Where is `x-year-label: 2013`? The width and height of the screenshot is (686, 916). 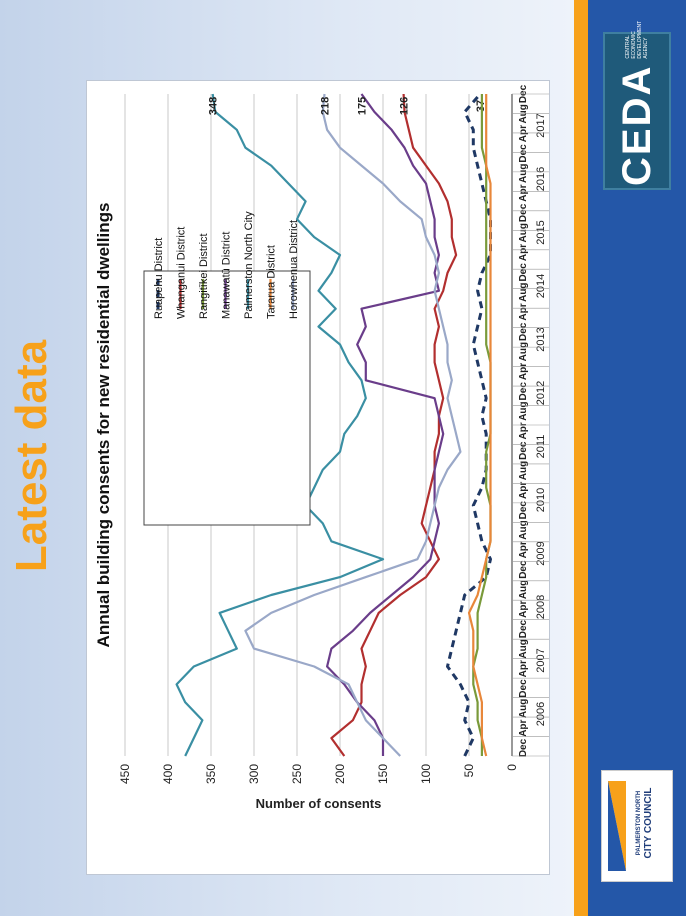
x-year-label: 2013 is located at coordinates (541, 339).